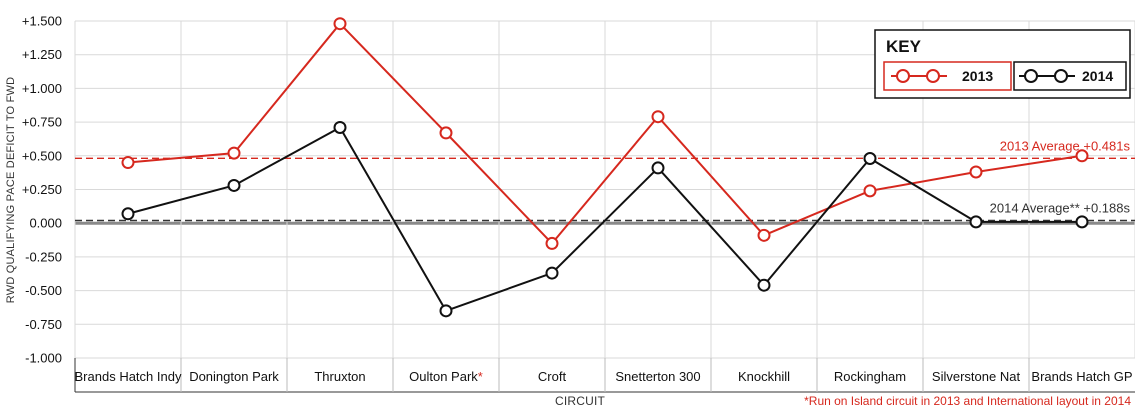 This screenshot has width=1135, height=416. I want to click on average-label: 2014 Average** +0.188s, so click(1060, 208).